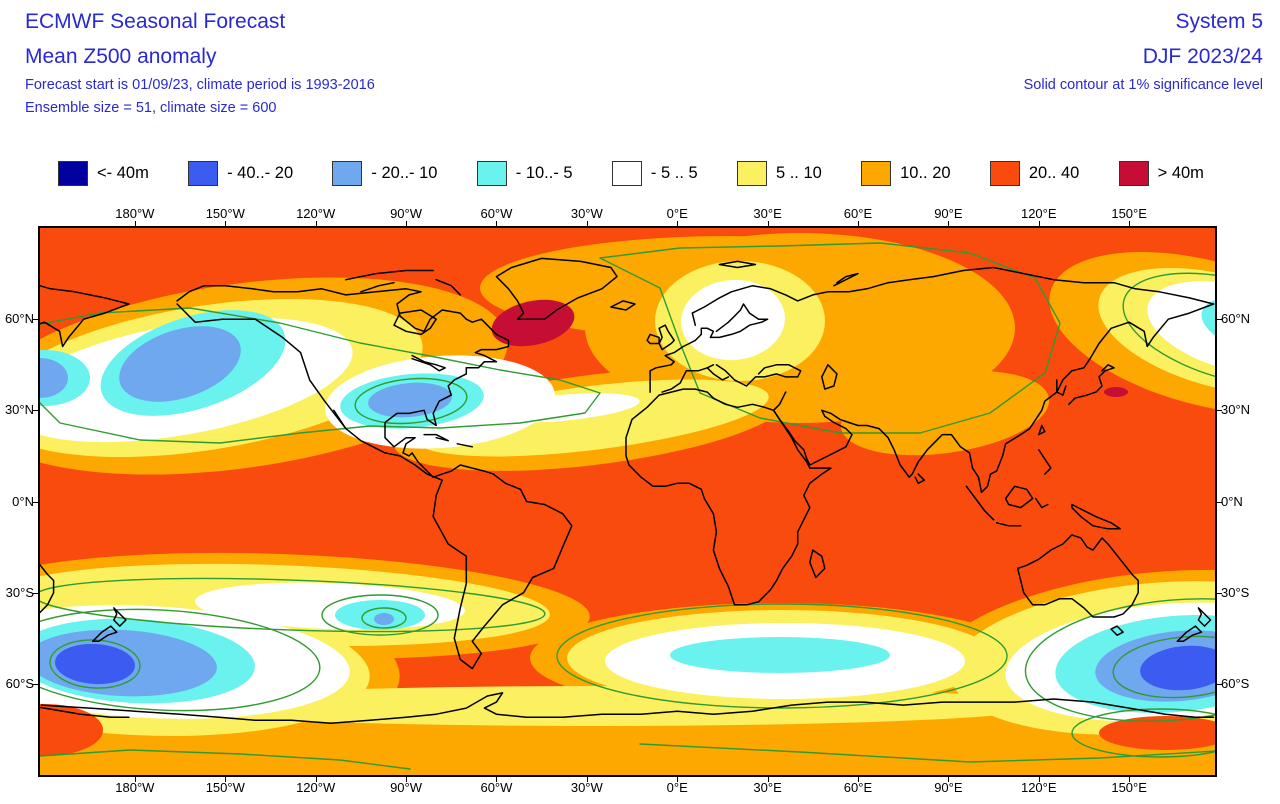 Image resolution: width=1280 pixels, height=804 pixels. Describe the element at coordinates (586, 787) in the screenshot. I see `x-tick-label-bottom: 30°W` at that location.